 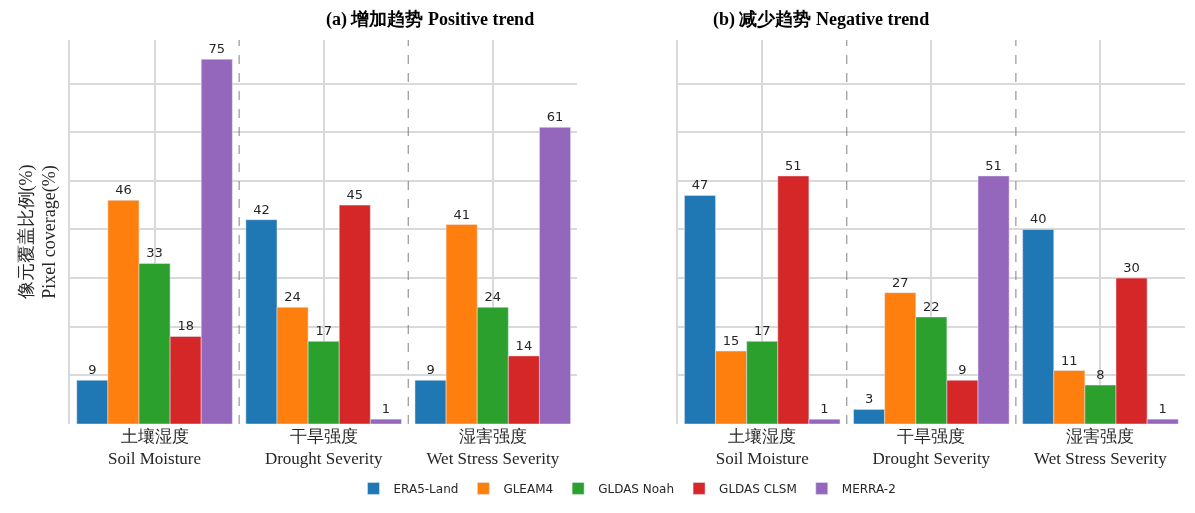 I want to click on data-label: 30, so click(x=1131, y=268).